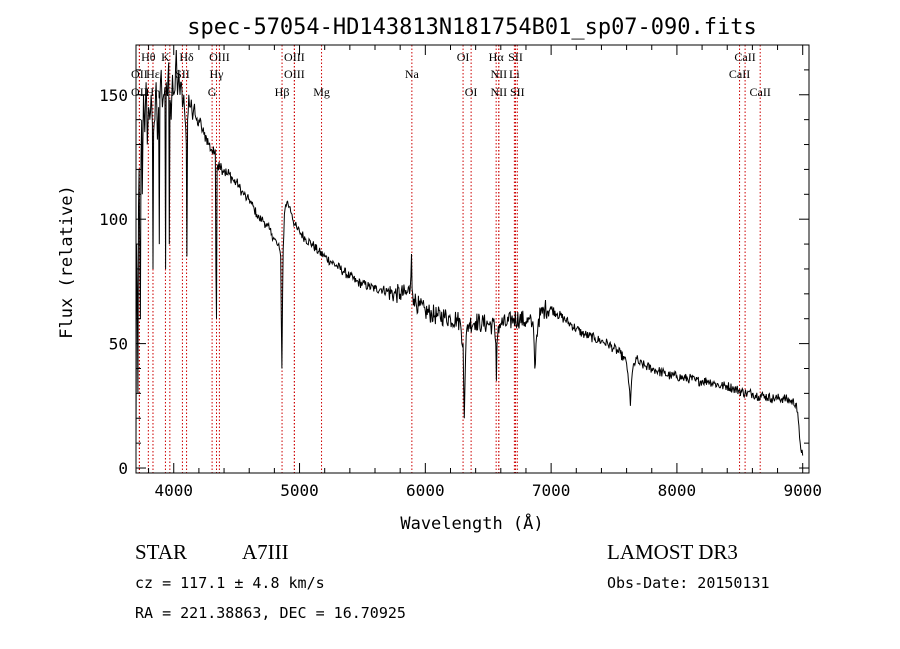 The image size is (900, 649). I want to click on x-tick-label: 8000, so click(677, 490).